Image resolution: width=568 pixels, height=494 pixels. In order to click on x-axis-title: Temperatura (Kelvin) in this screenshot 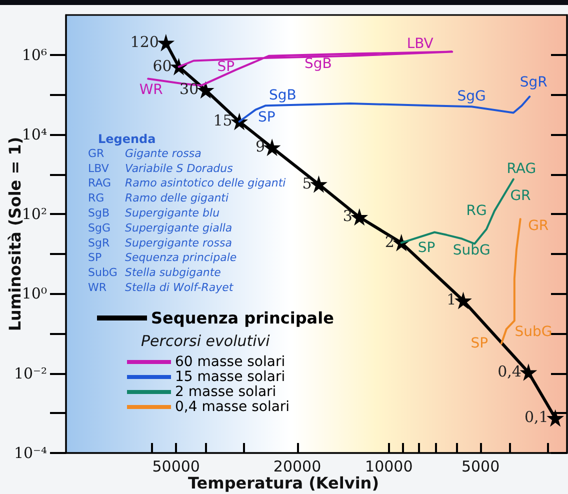, I will do `click(283, 483)`.